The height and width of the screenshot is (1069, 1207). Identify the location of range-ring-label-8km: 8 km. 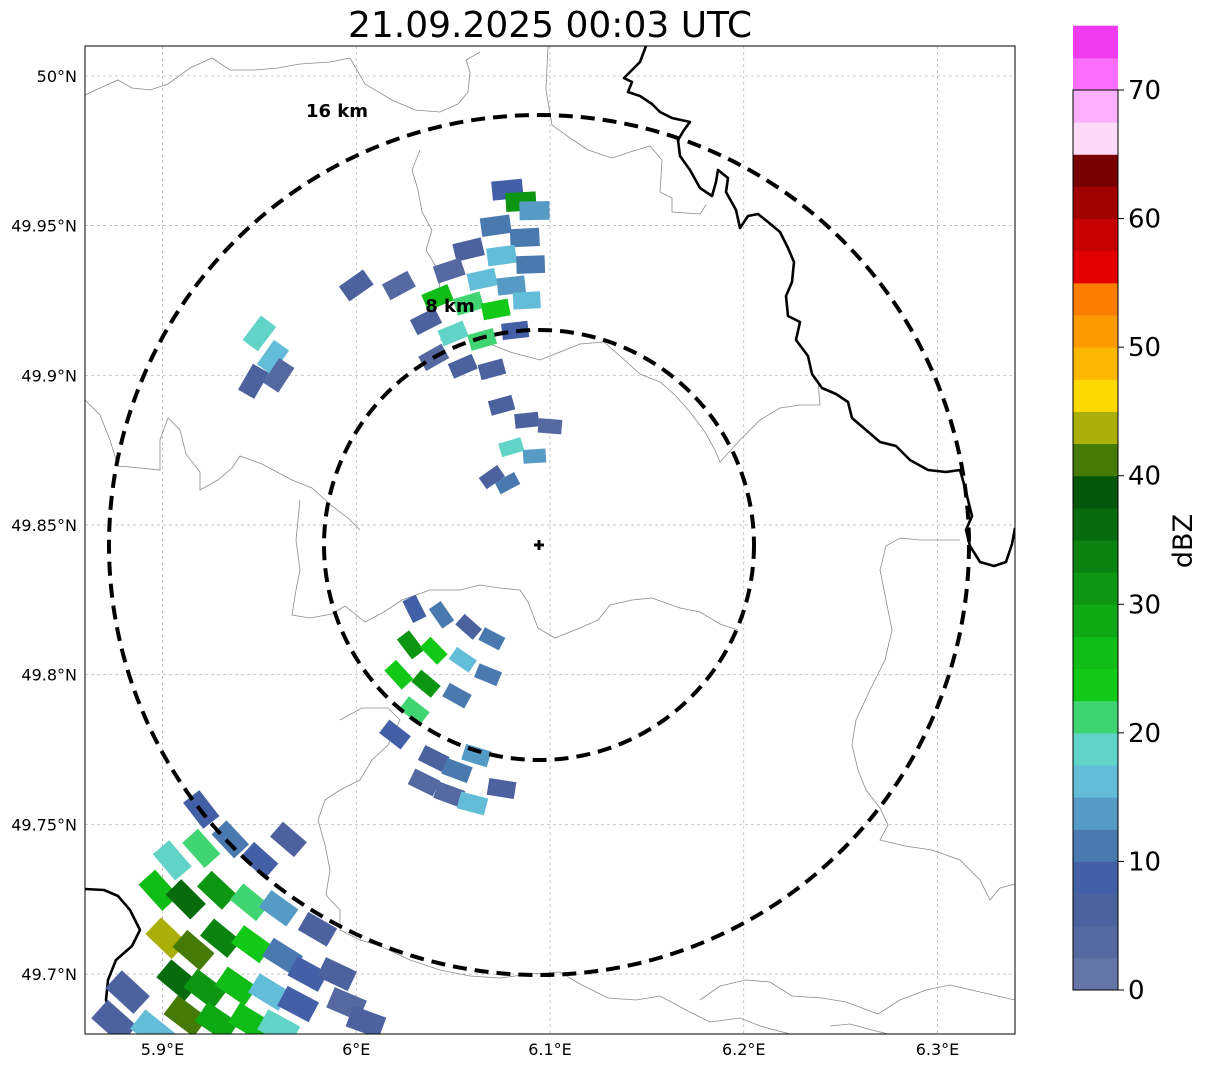
(450, 306).